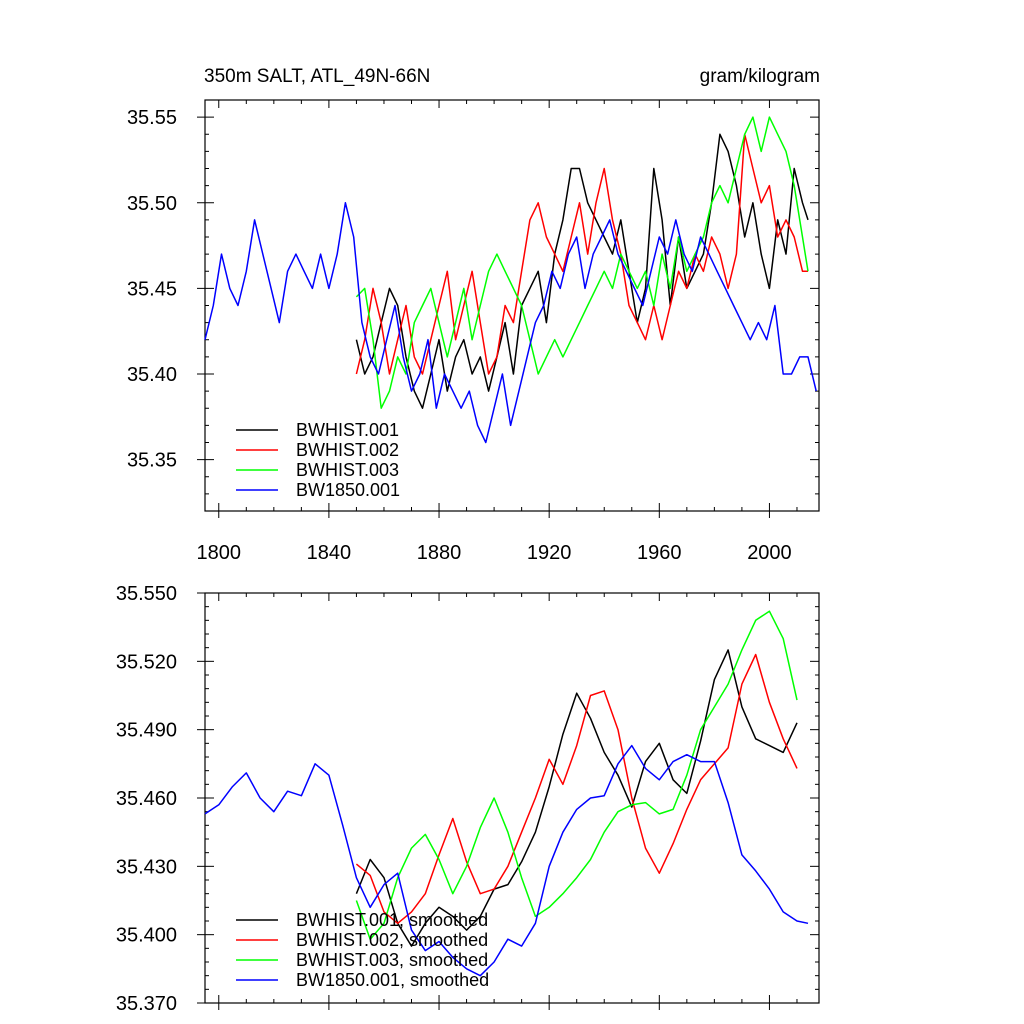  What do you see at coordinates (347, 450) in the screenshot?
I see `legend-label: BWHIST.002` at bounding box center [347, 450].